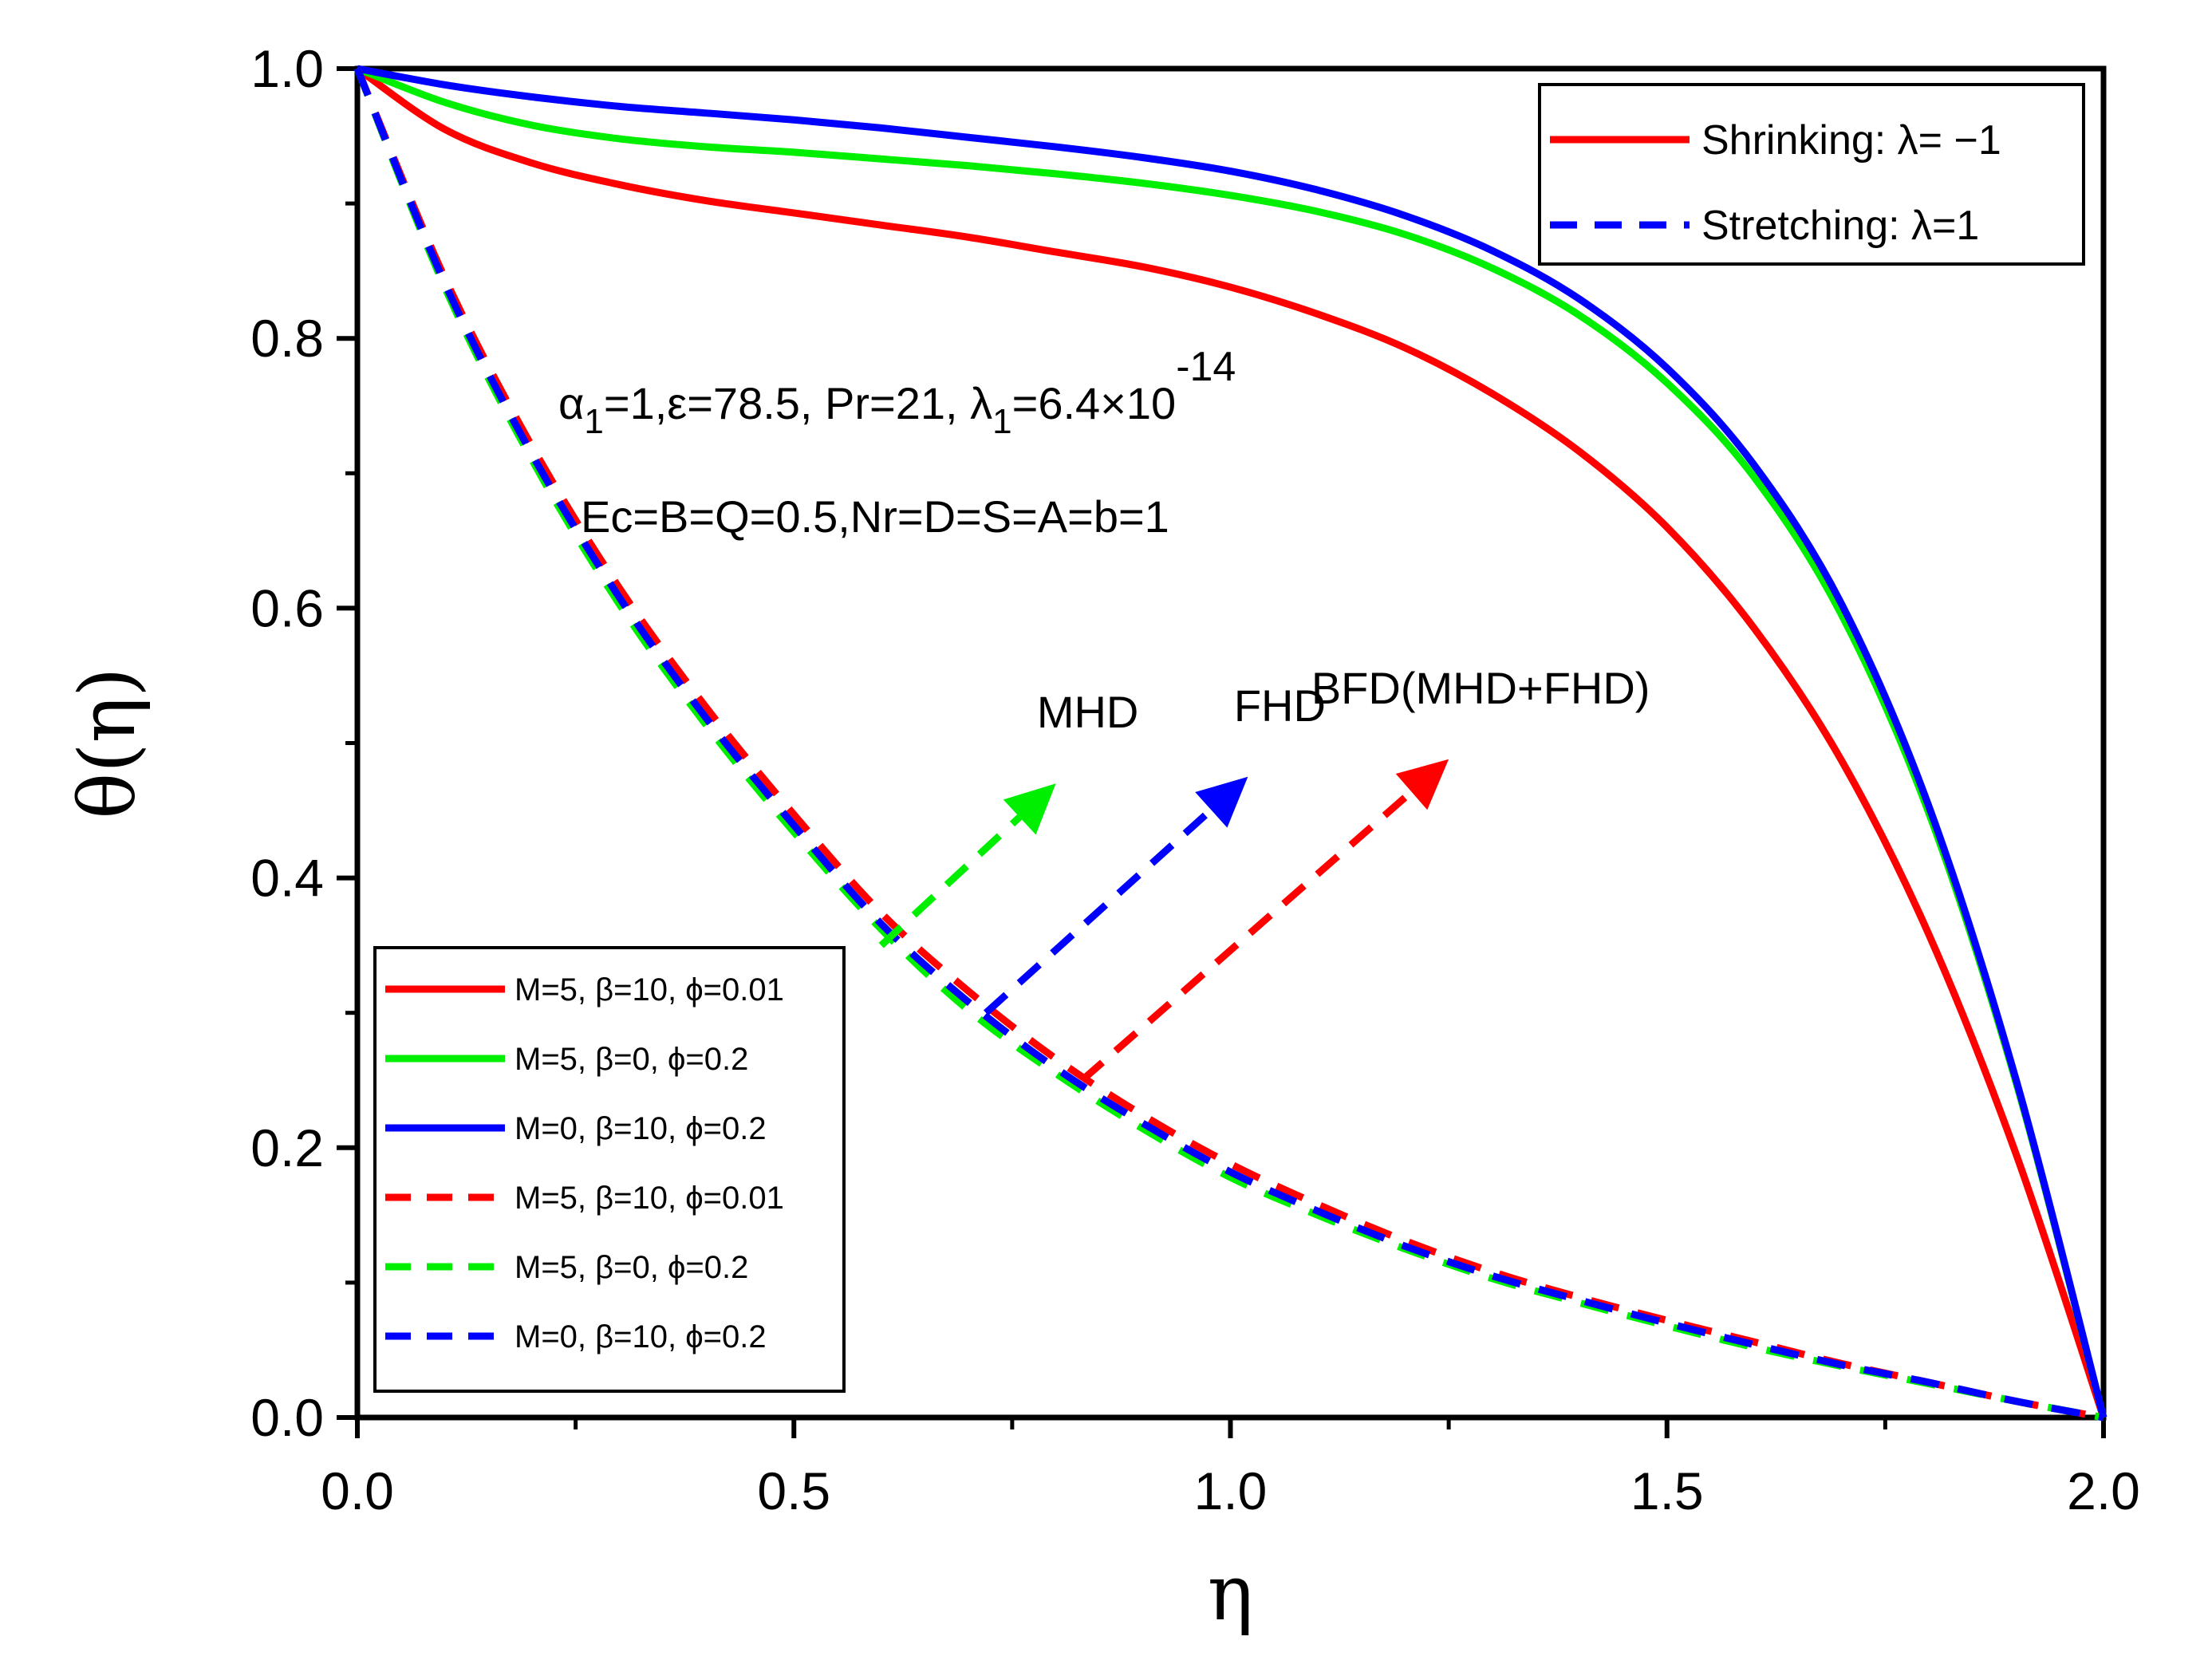 The width and height of the screenshot is (2212, 1660). What do you see at coordinates (1280, 705) in the screenshot?
I see `arrow-label-2: FHD` at bounding box center [1280, 705].